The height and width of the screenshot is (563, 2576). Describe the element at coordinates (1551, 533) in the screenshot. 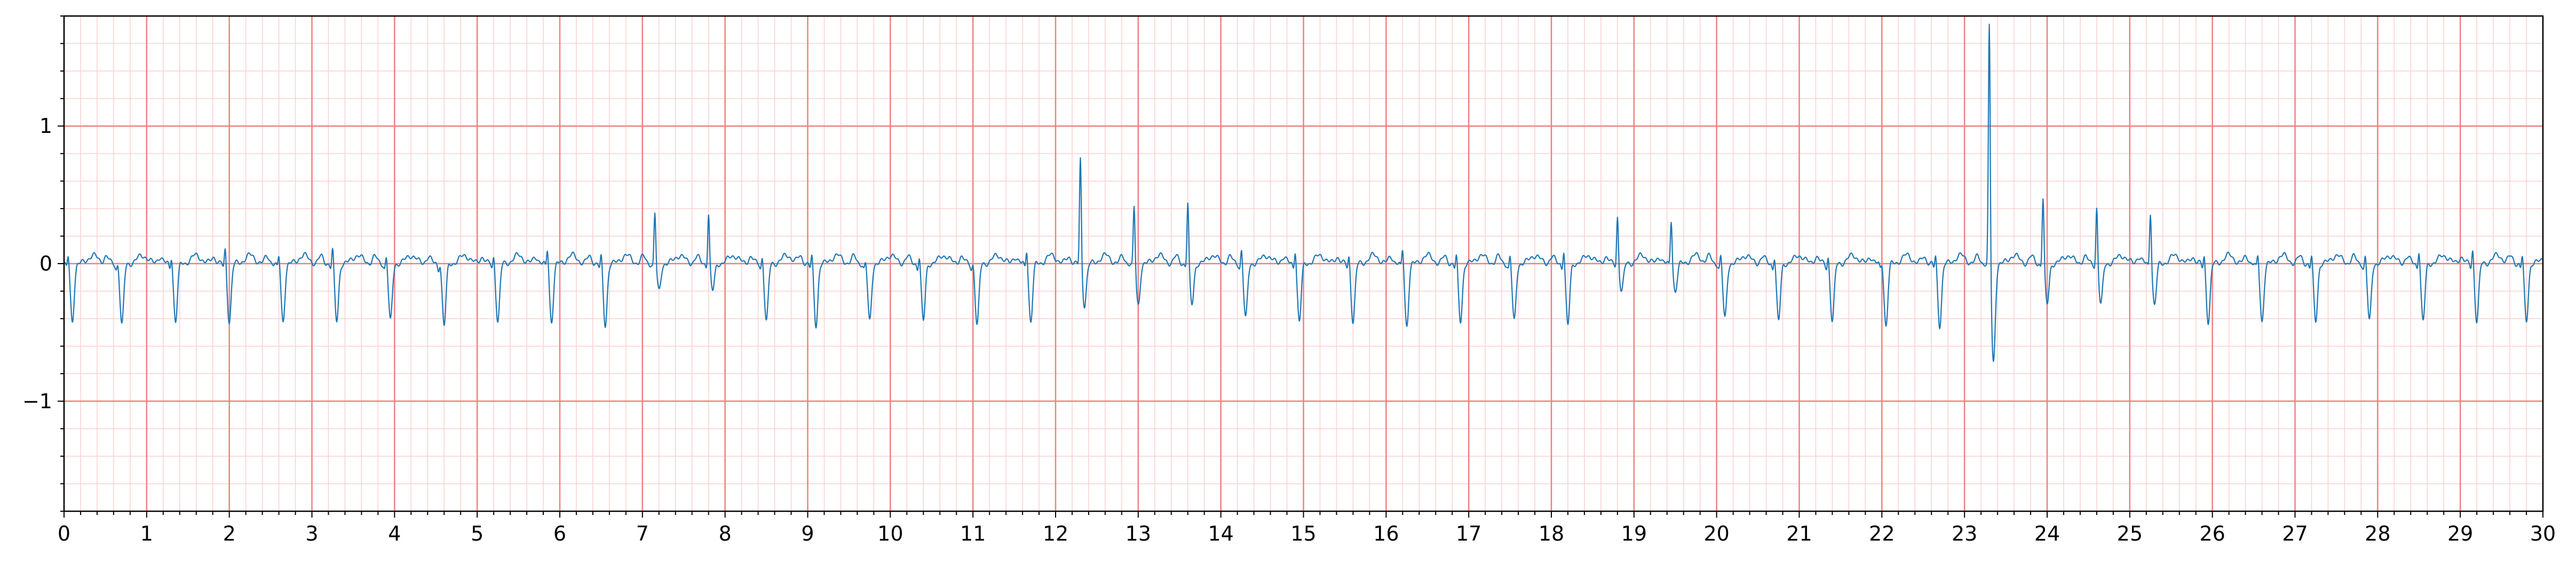

I see `x-tick-label: 18` at that location.